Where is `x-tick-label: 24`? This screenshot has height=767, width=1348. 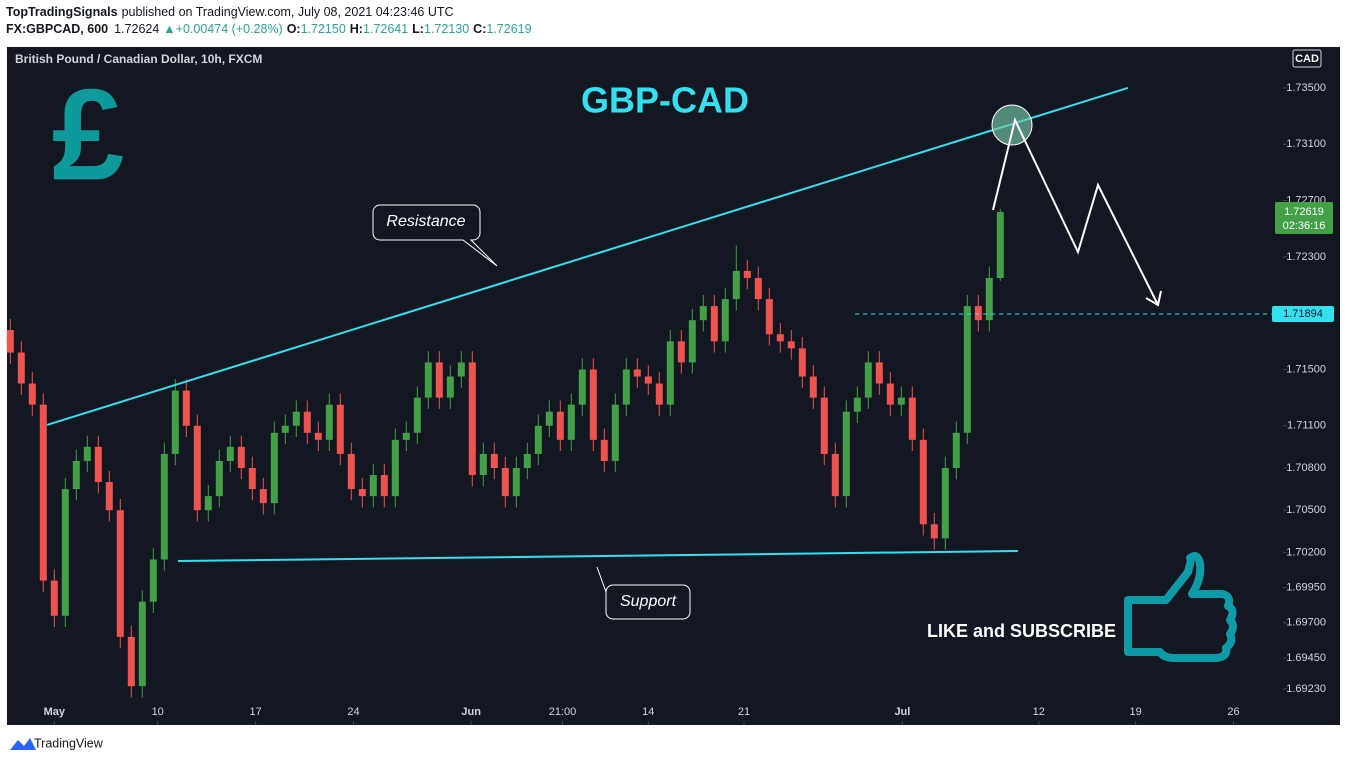
x-tick-label: 24 is located at coordinates (353, 712).